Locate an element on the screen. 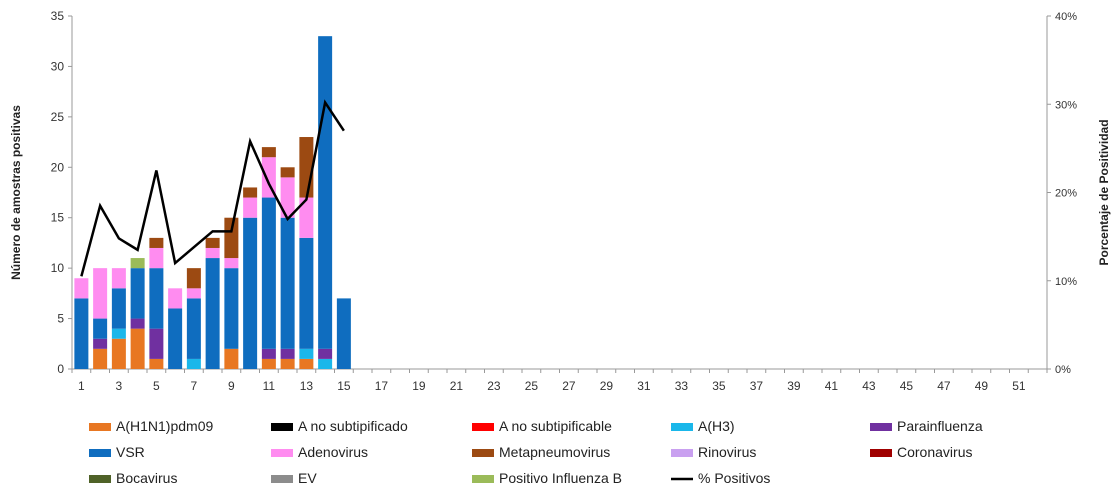 Image resolution: width=1119 pixels, height=495 pixels. legend-label: Bocavirus is located at coordinates (146, 478).